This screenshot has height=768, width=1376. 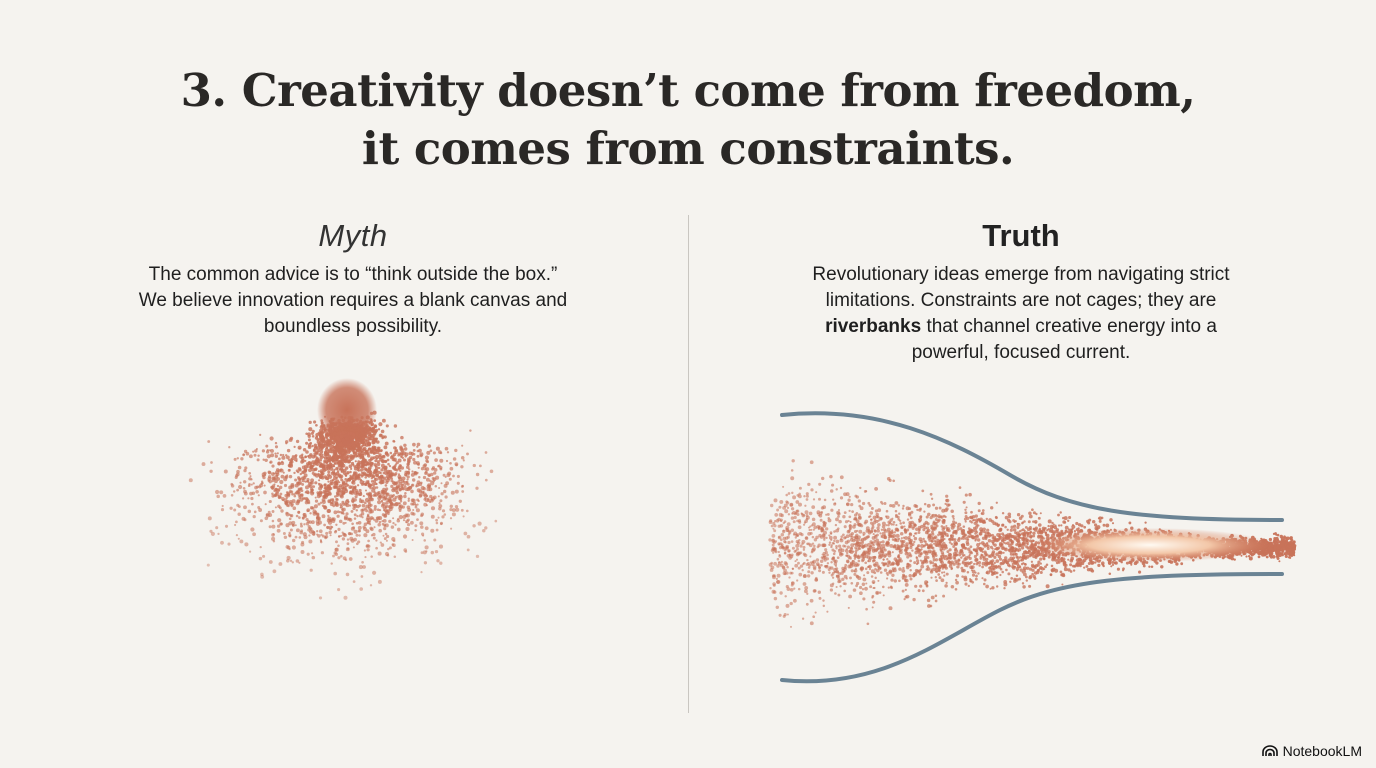 What do you see at coordinates (343, 489) in the screenshot?
I see `scattered-particles-cloud` at bounding box center [343, 489].